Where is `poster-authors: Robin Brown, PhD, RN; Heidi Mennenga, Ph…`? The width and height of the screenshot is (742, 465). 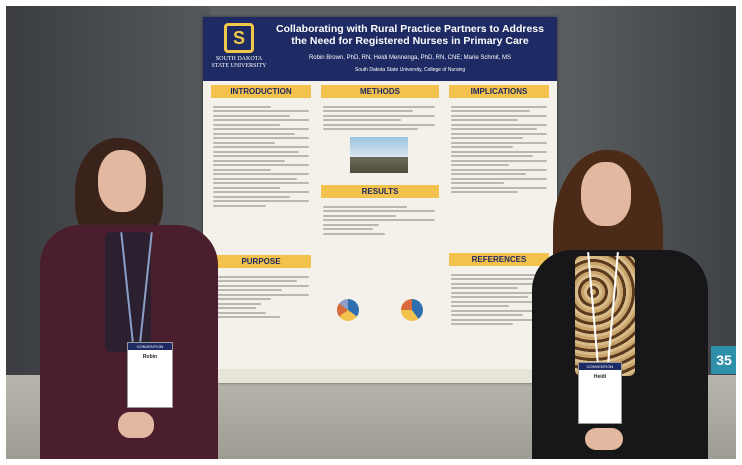
poster-authors: Robin Brown, PhD, RN; Heidi Mennenga, Ph… is located at coordinates (410, 58).